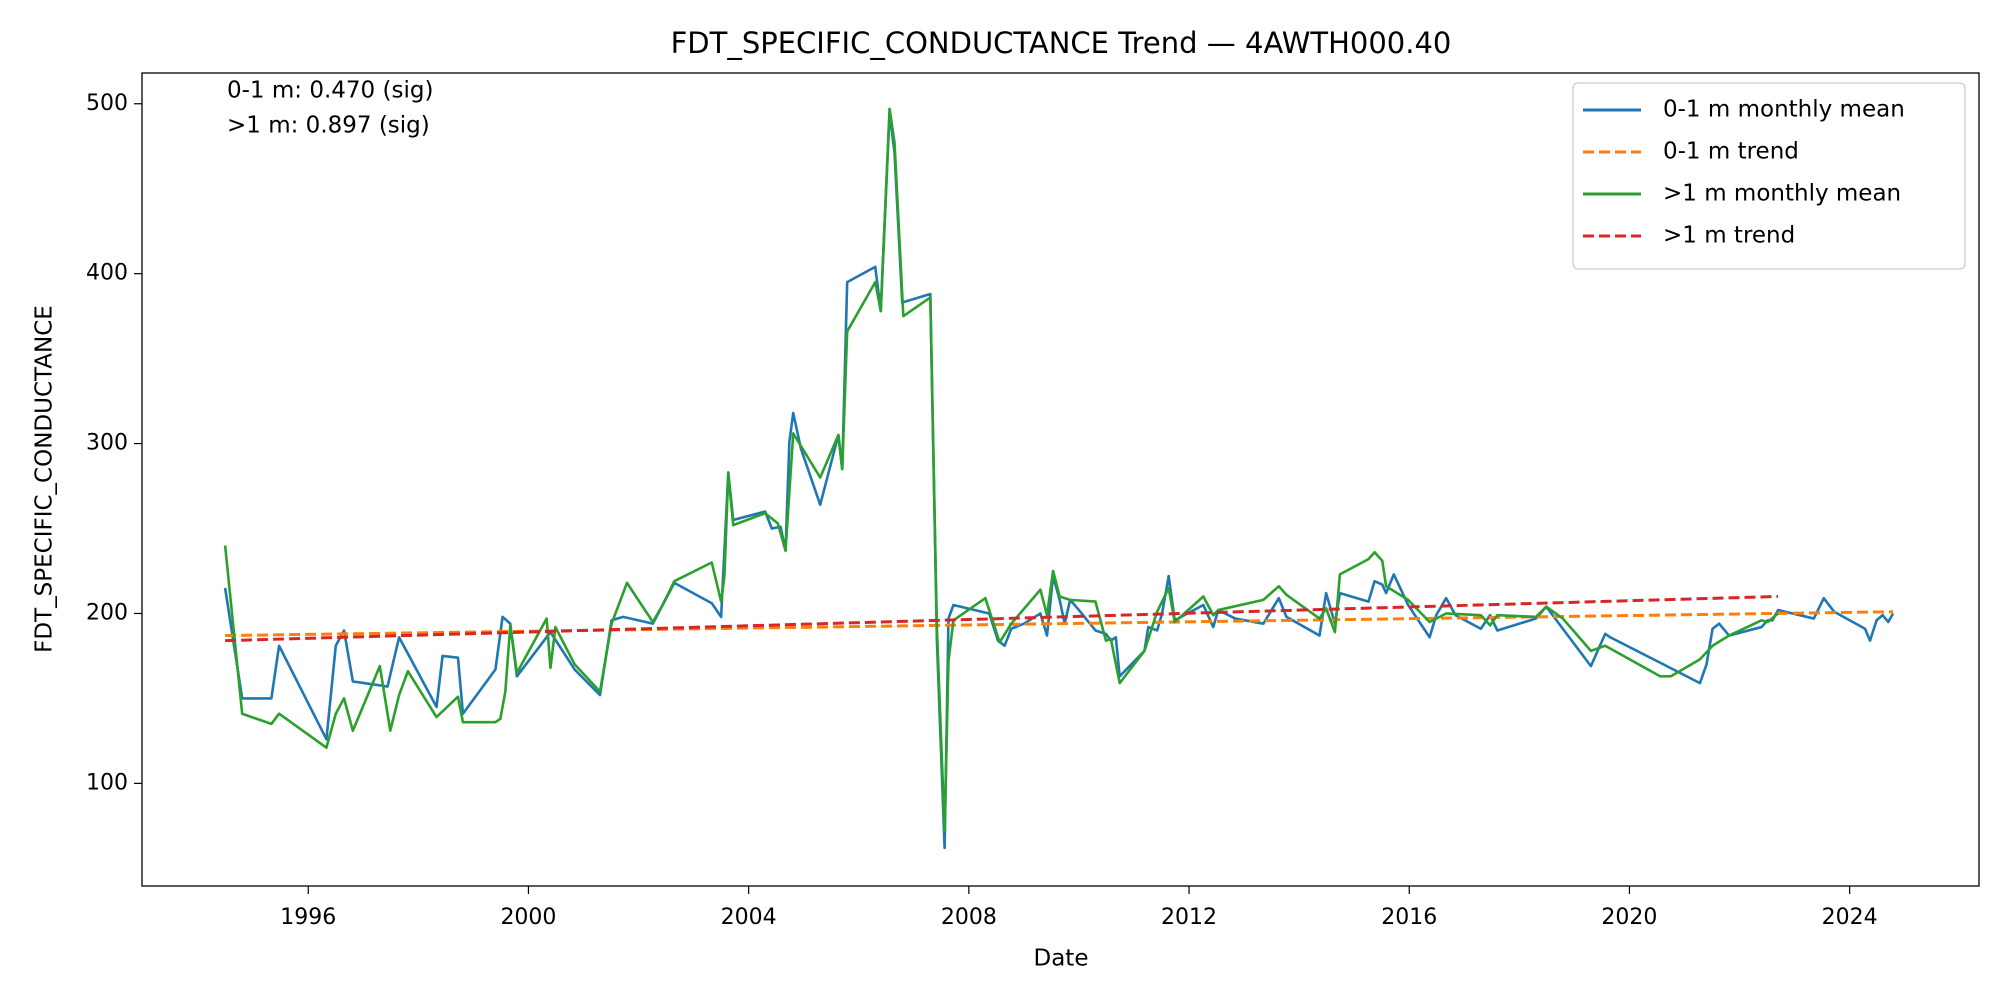 This screenshot has height=1004, width=2000. I want to click on x-tick-label: 1996, so click(308, 917).